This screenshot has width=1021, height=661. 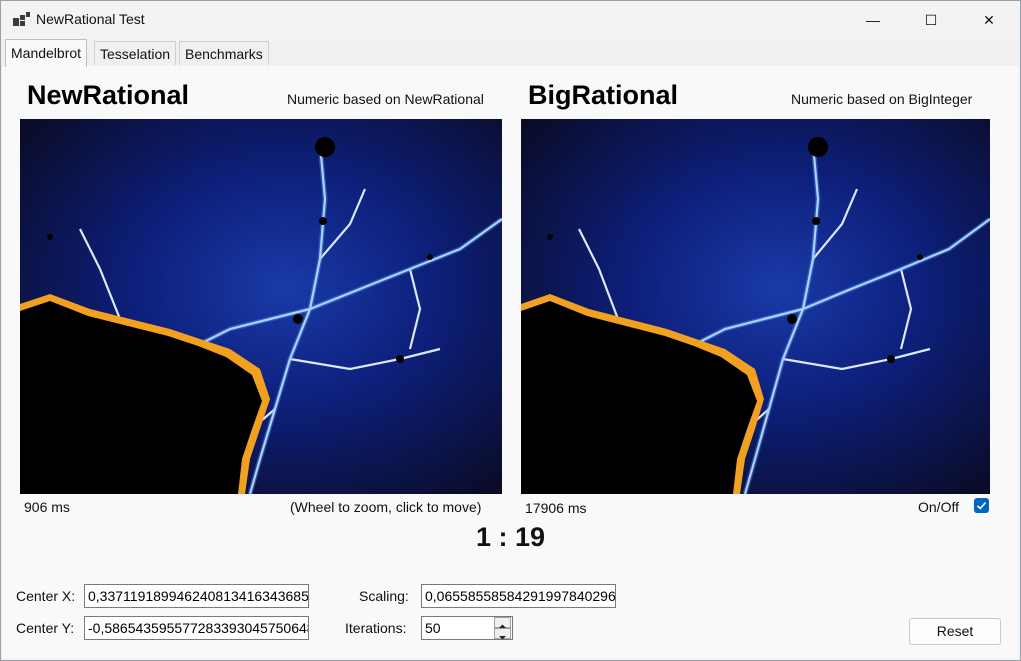 What do you see at coordinates (502, 634) in the screenshot?
I see `iterations-down-button` at bounding box center [502, 634].